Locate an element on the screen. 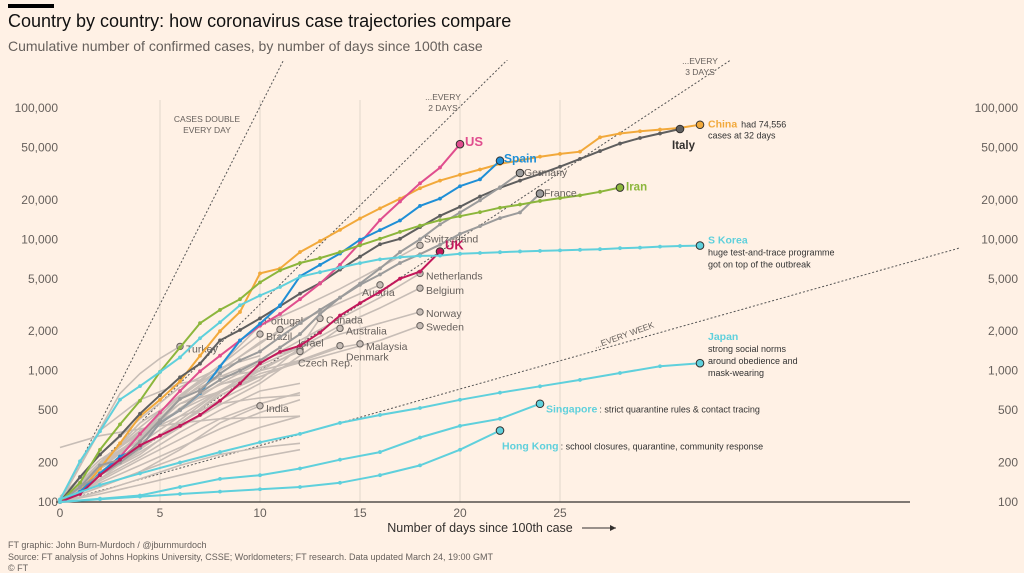 The width and height of the screenshot is (1024, 573). y-tick-left-100: 100 is located at coordinates (48, 502).